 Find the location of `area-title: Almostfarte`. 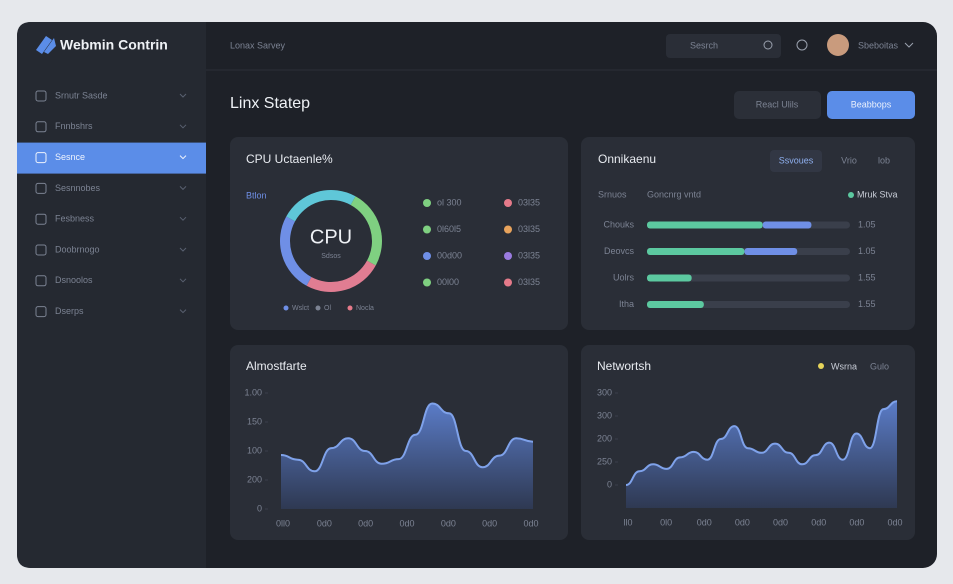

area-title: Almostfarte is located at coordinates (276, 366).